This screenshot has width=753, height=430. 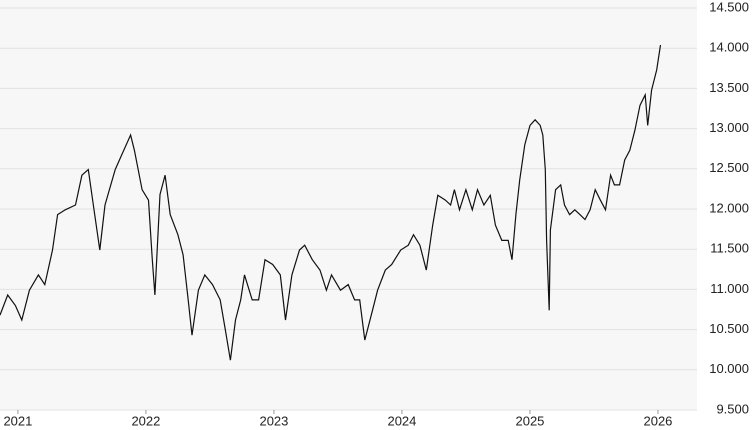 I want to click on y-tick-label: 11.000, so click(x=729, y=288).